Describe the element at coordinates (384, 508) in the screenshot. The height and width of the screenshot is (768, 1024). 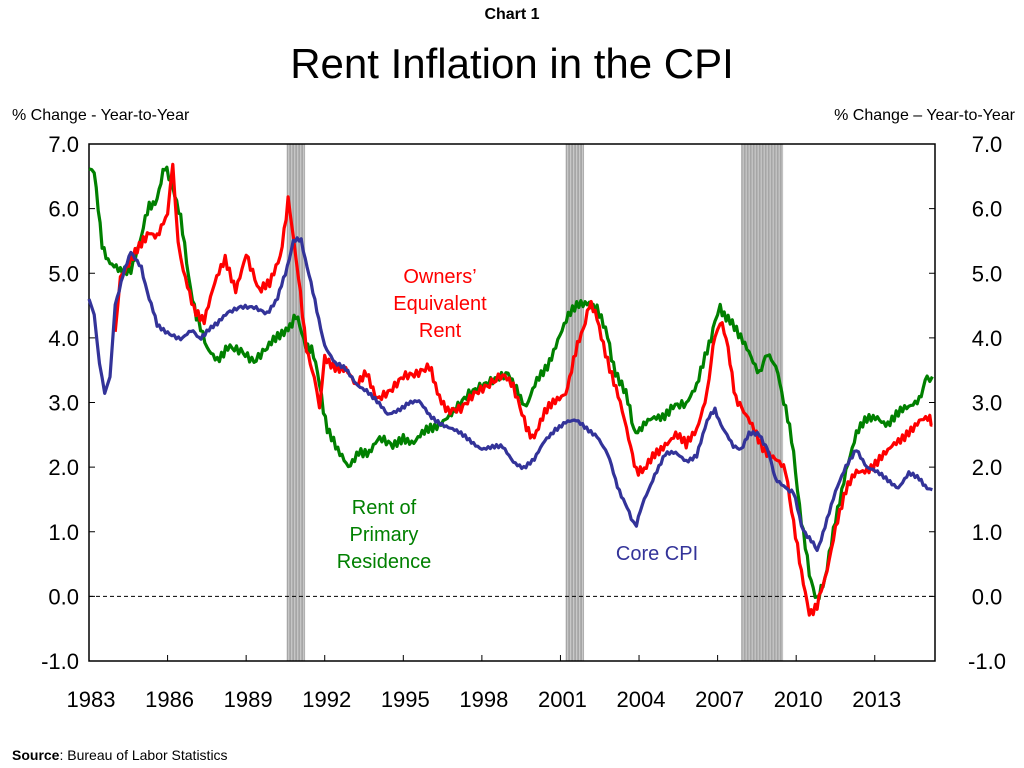
I see `series-label-rent: Rent of` at that location.